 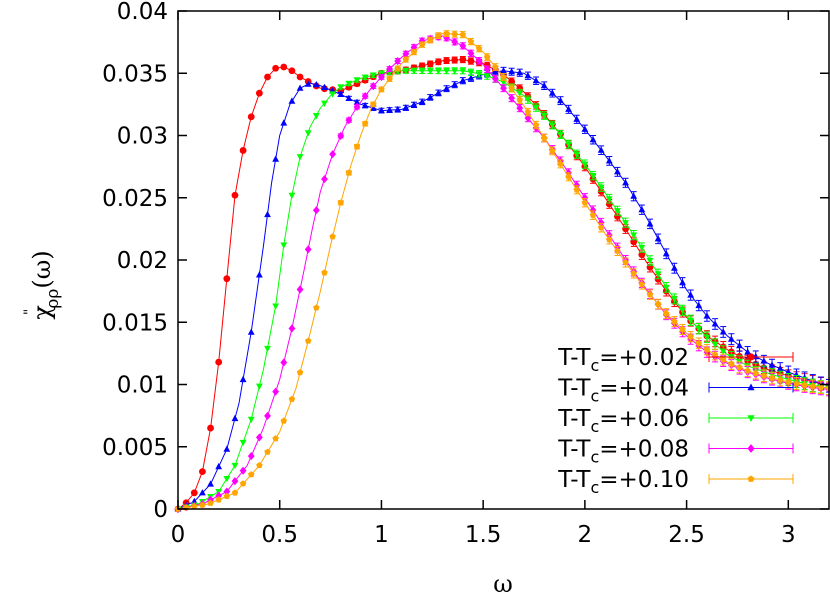 I want to click on x-axis-label: ω, so click(x=503, y=583).